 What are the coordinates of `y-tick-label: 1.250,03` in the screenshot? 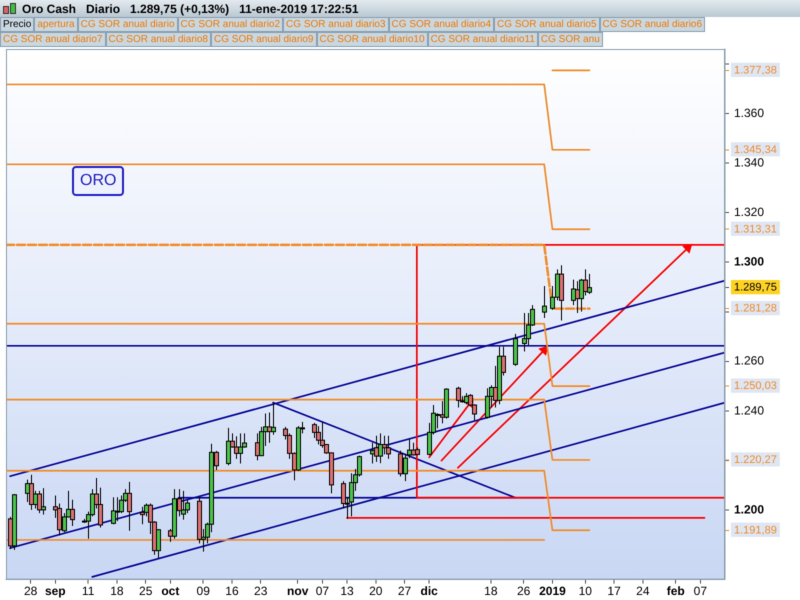 It's located at (755, 386).